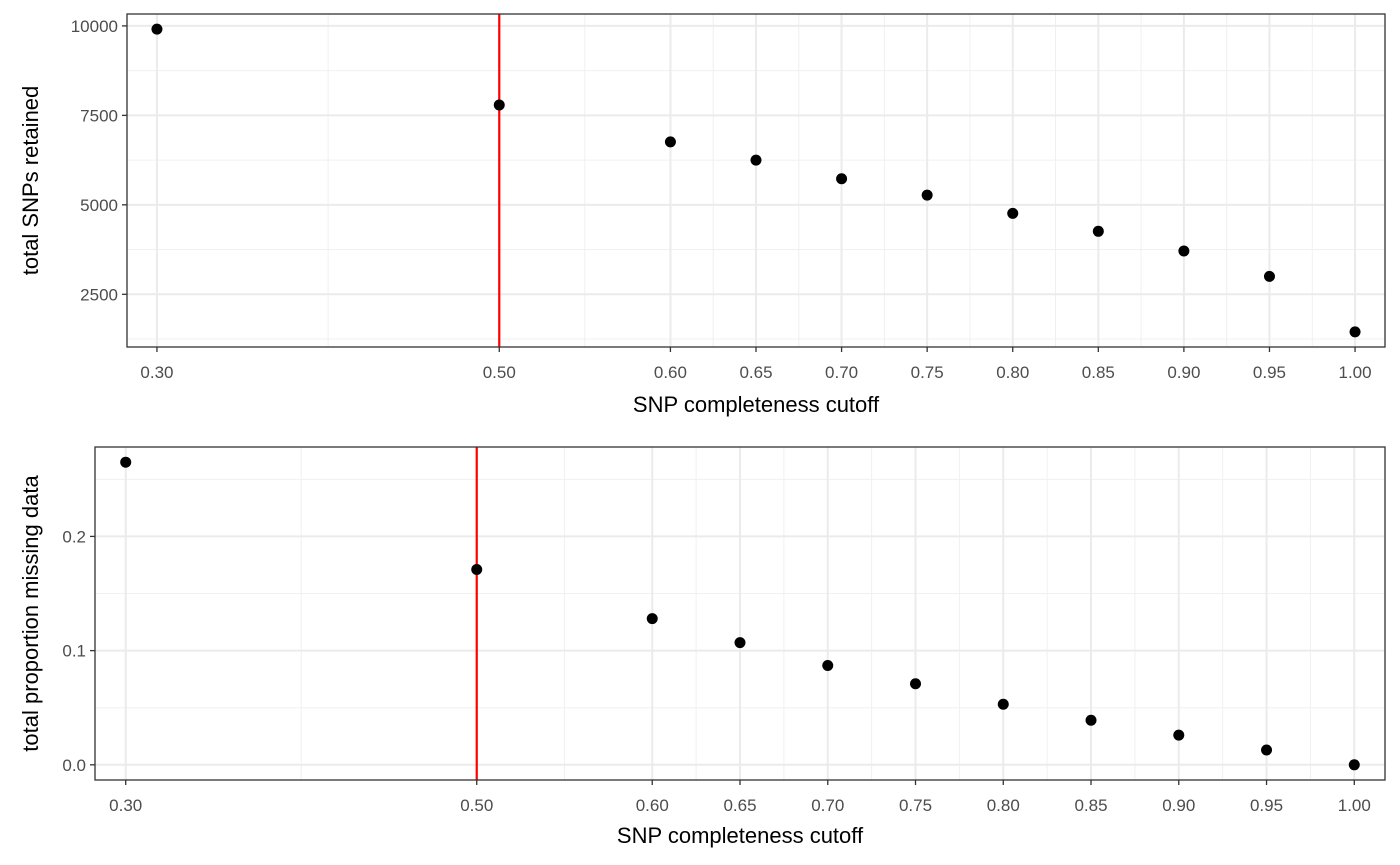 This screenshot has width=1400, height=865. I want to click on y-axis-title: total SNPs retained, so click(30, 181).